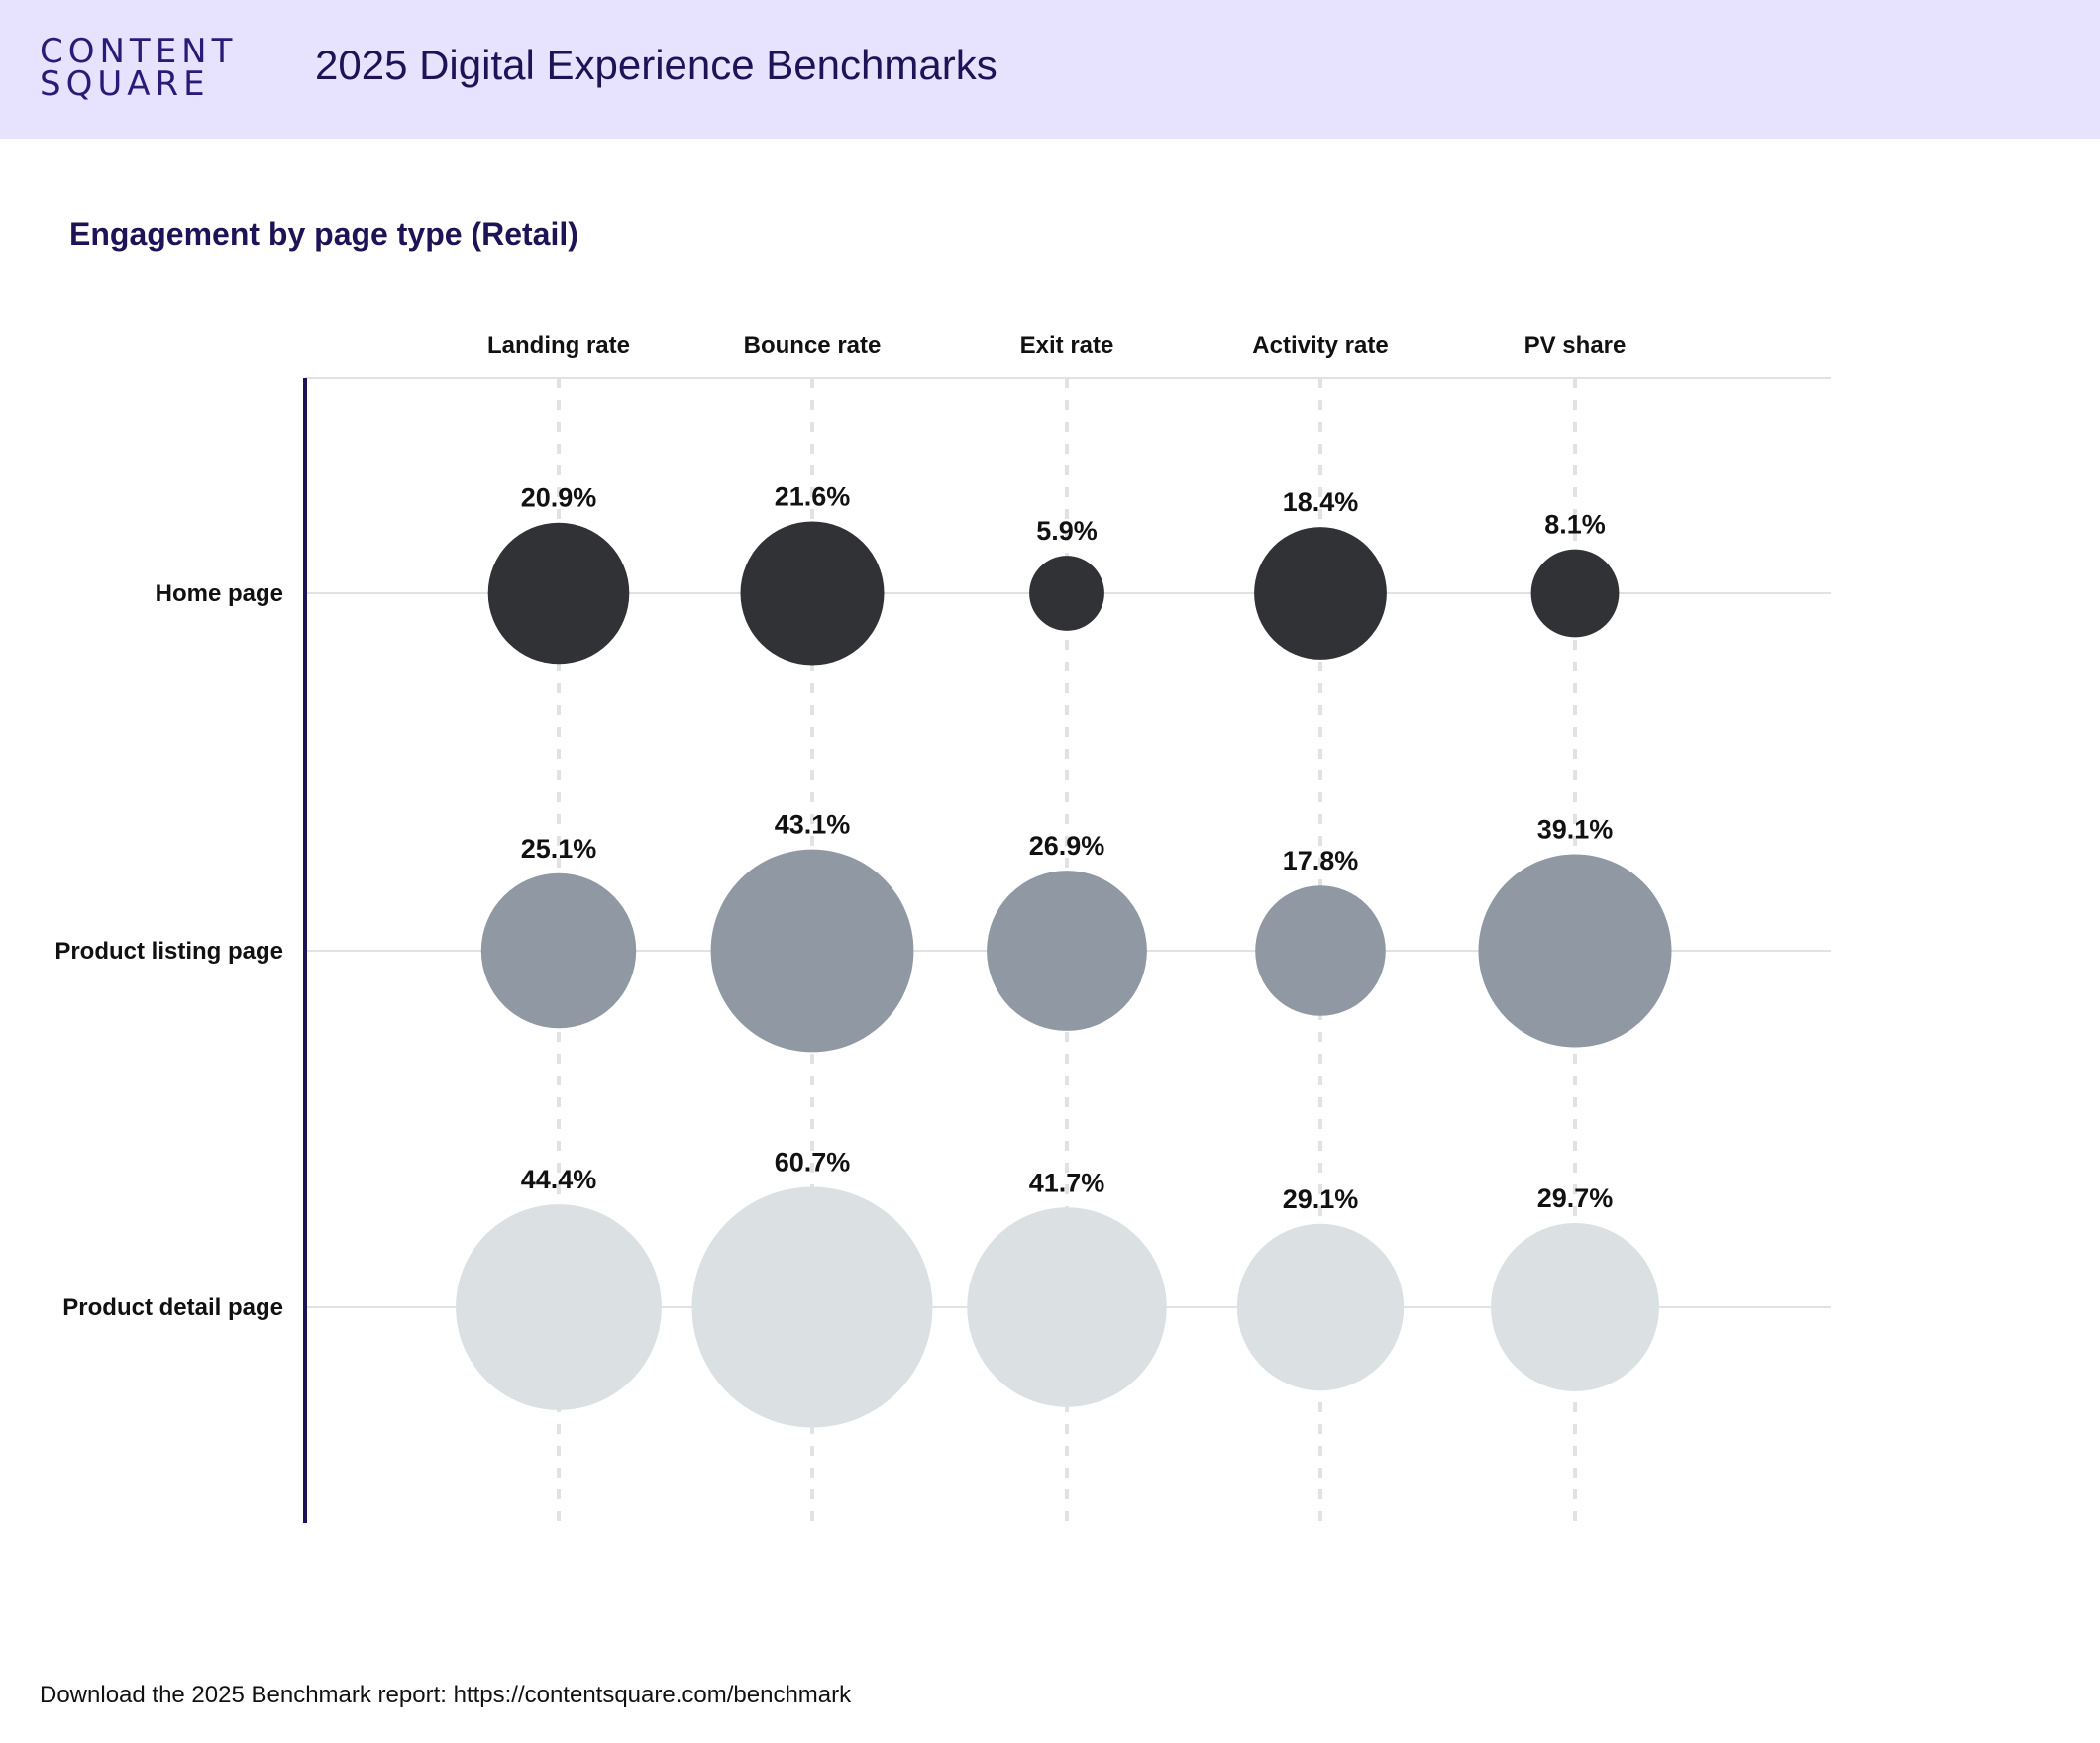 Image resolution: width=2100 pixels, height=1743 pixels. I want to click on contentsquare-logo: CONTENT SQUARE, so click(139, 68).